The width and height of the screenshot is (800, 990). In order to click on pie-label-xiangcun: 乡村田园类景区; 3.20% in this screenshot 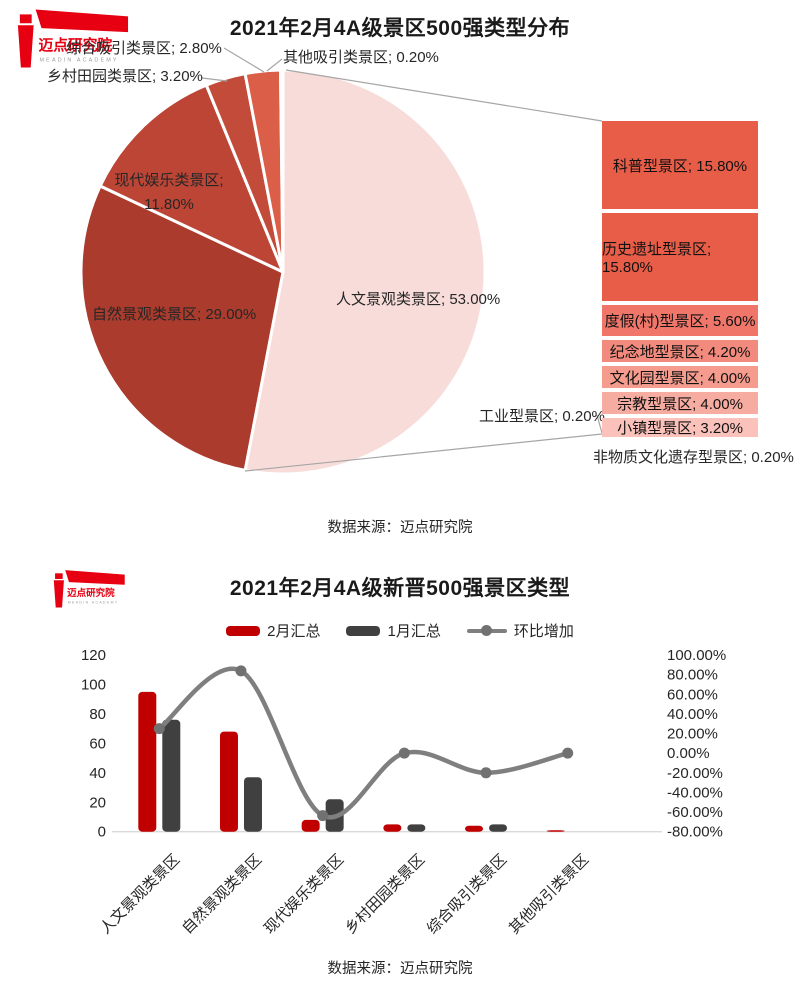, I will do `click(125, 76)`.